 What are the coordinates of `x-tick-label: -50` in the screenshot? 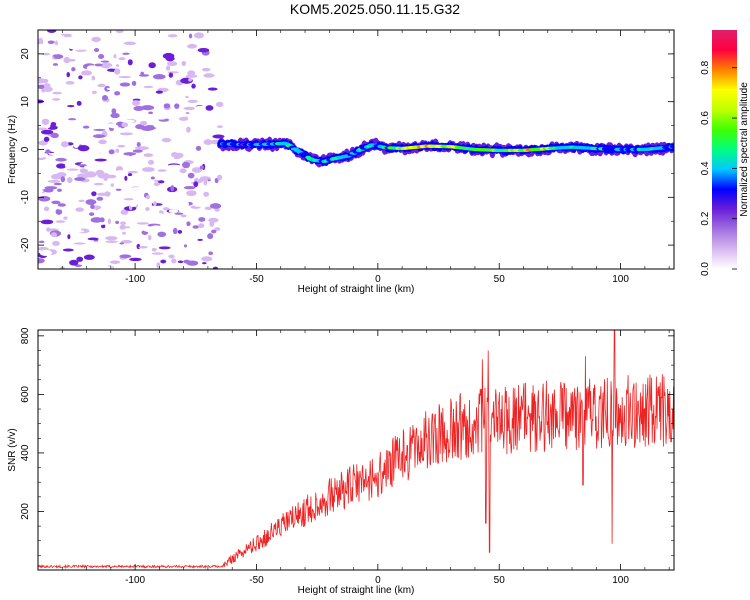 It's located at (256, 580).